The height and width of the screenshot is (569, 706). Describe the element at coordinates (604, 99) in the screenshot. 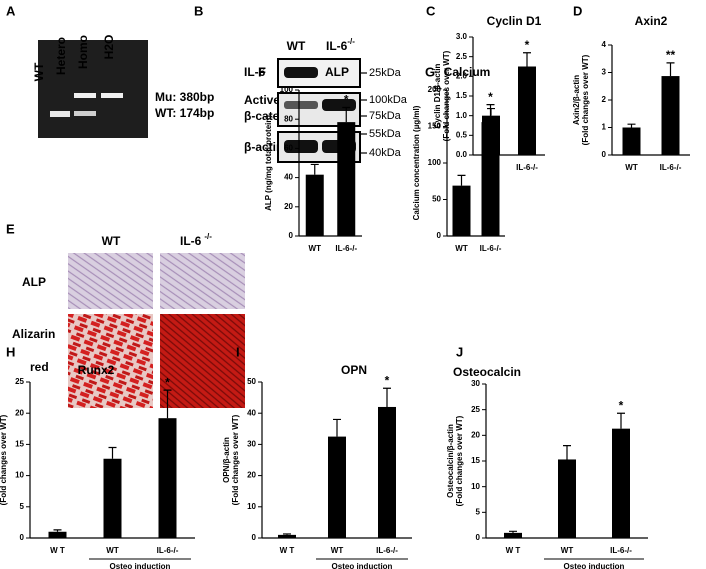

I see `y-tick-label: 2` at that location.